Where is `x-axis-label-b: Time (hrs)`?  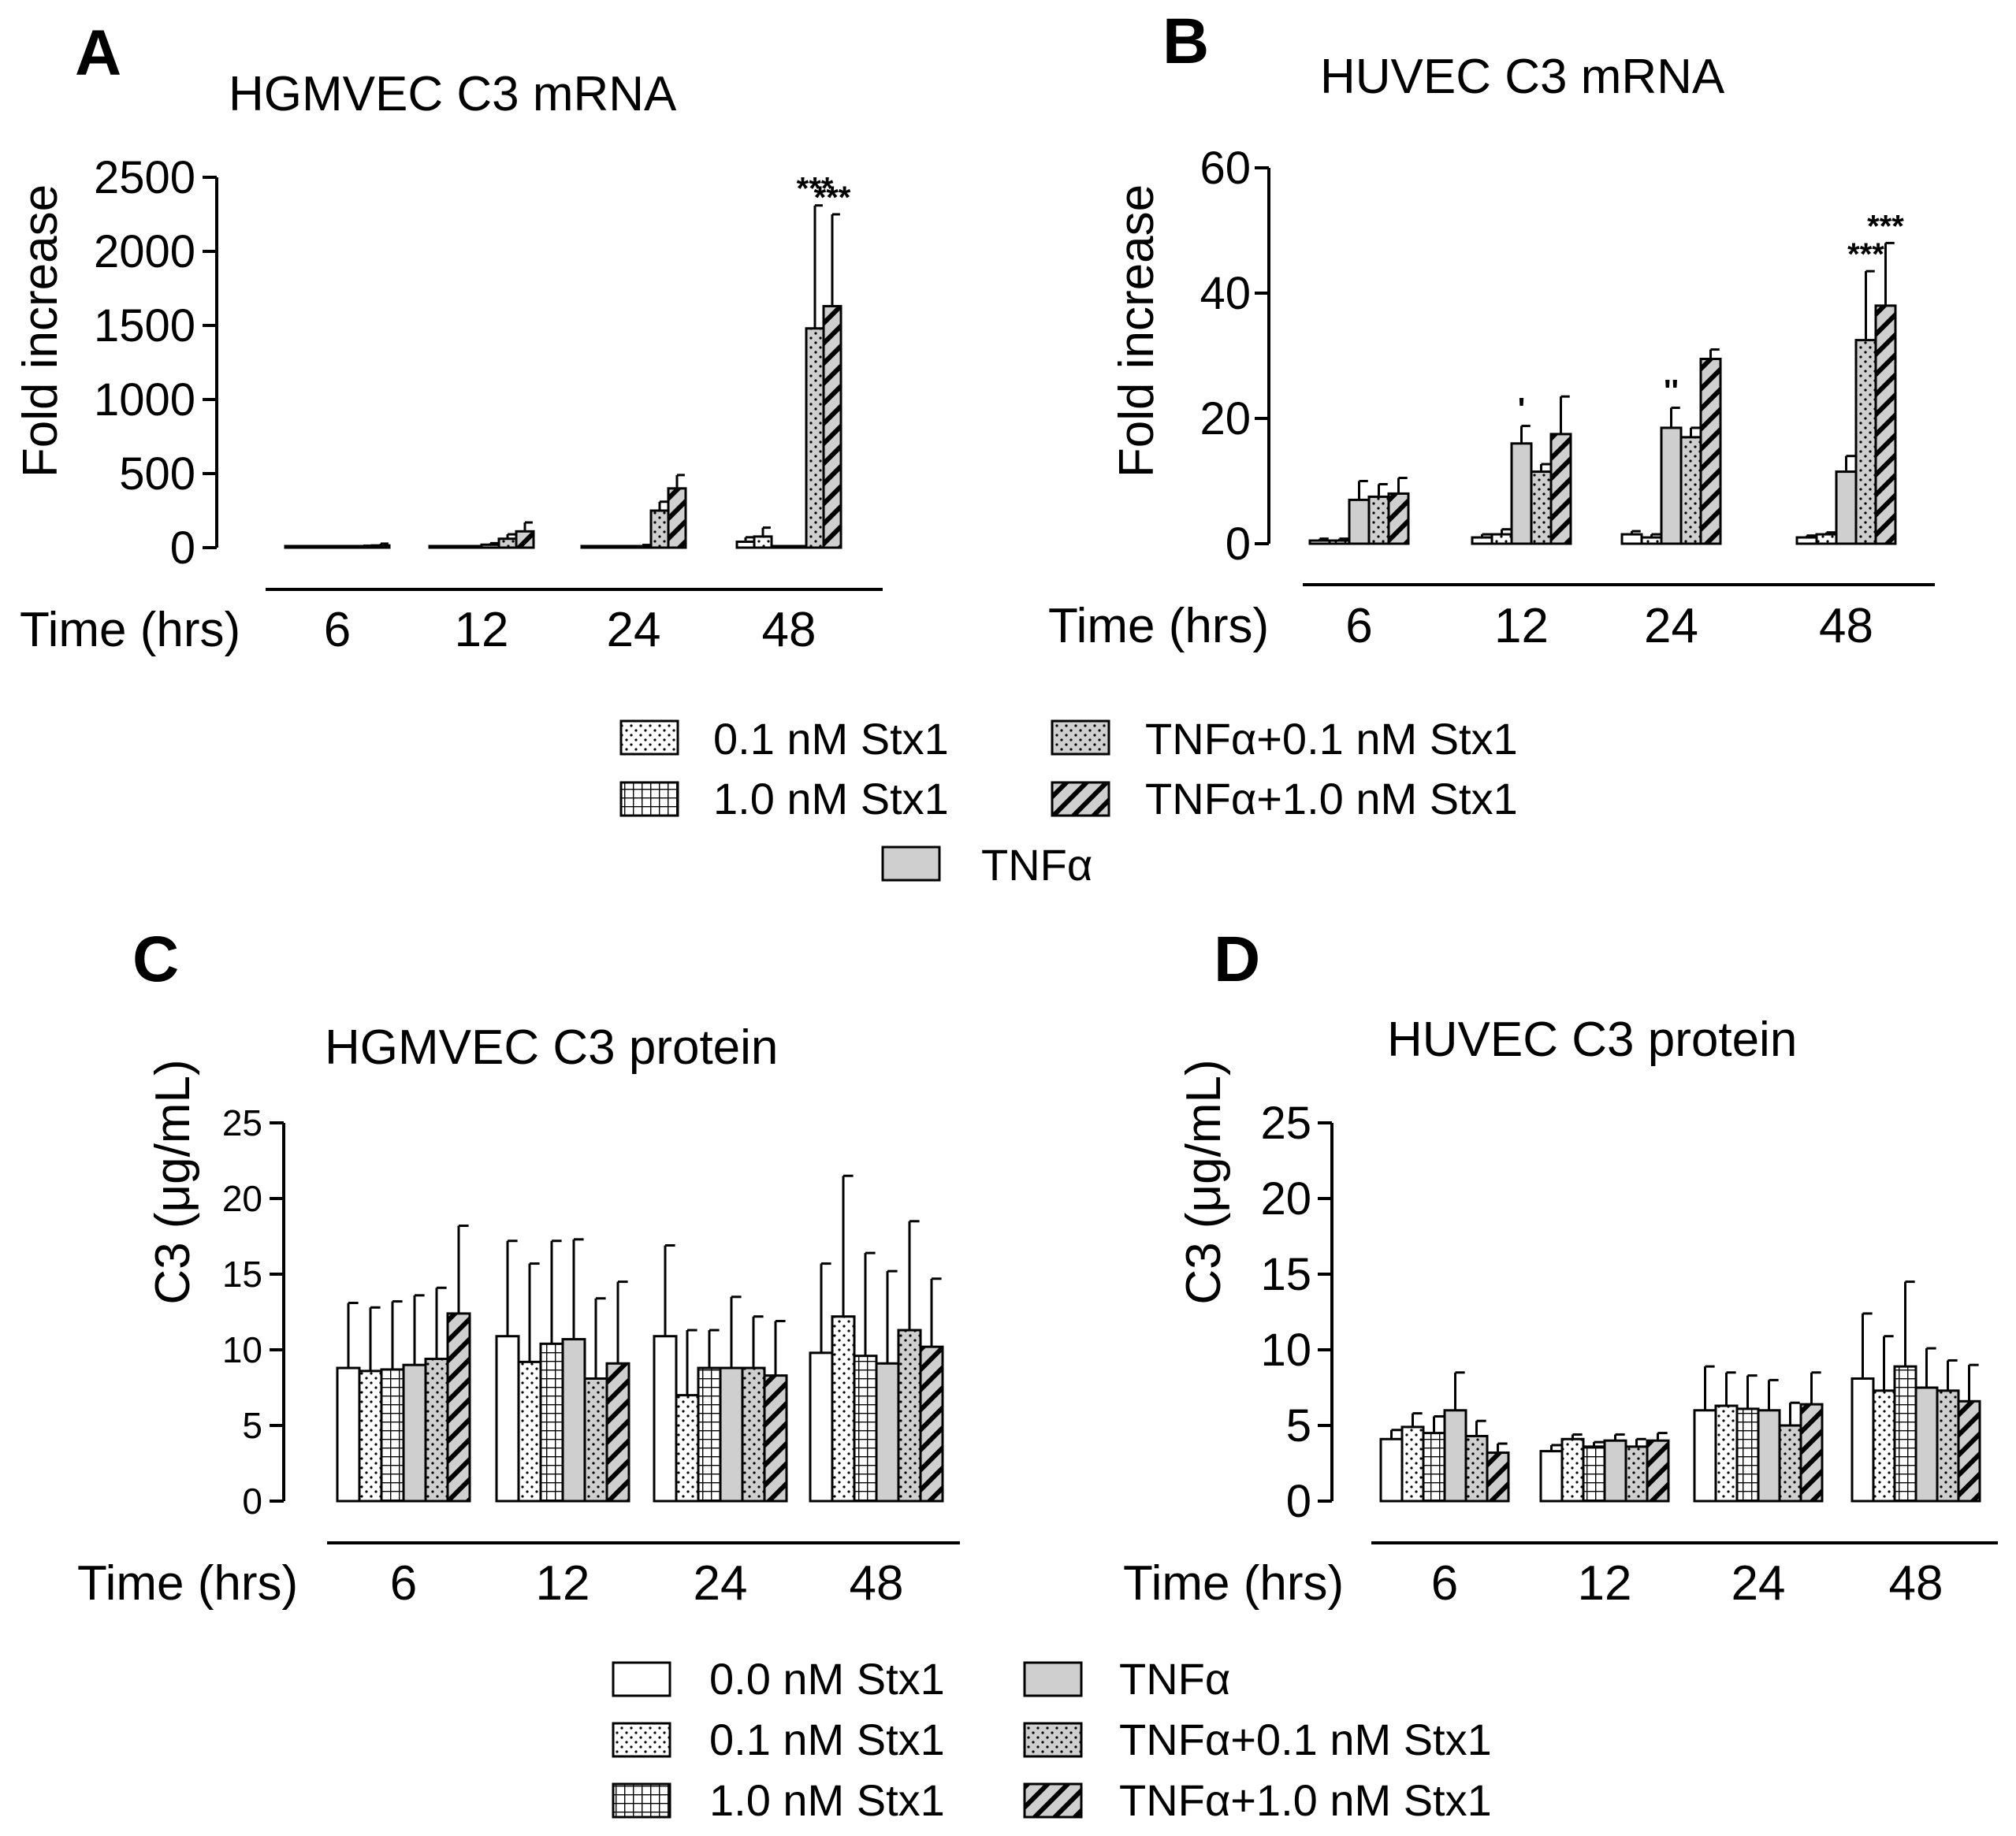
x-axis-label-b: Time (hrs) is located at coordinates (1158, 626).